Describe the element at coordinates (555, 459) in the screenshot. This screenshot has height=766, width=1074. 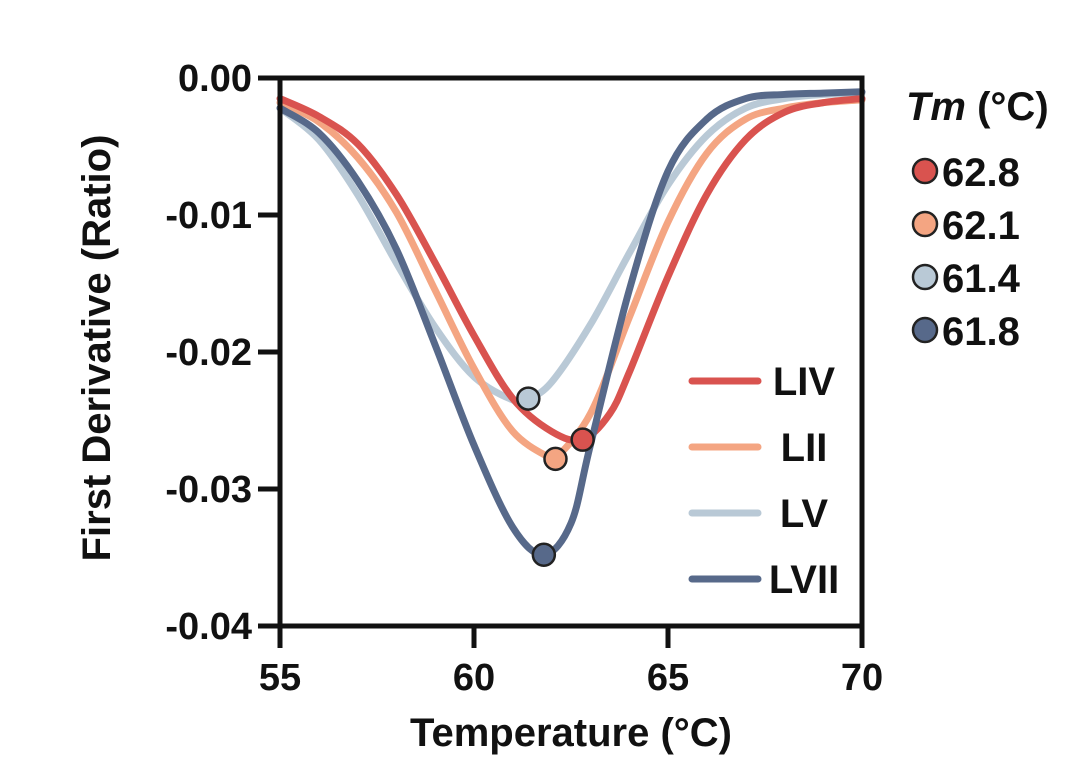
I see `tm-marker-lii` at that location.